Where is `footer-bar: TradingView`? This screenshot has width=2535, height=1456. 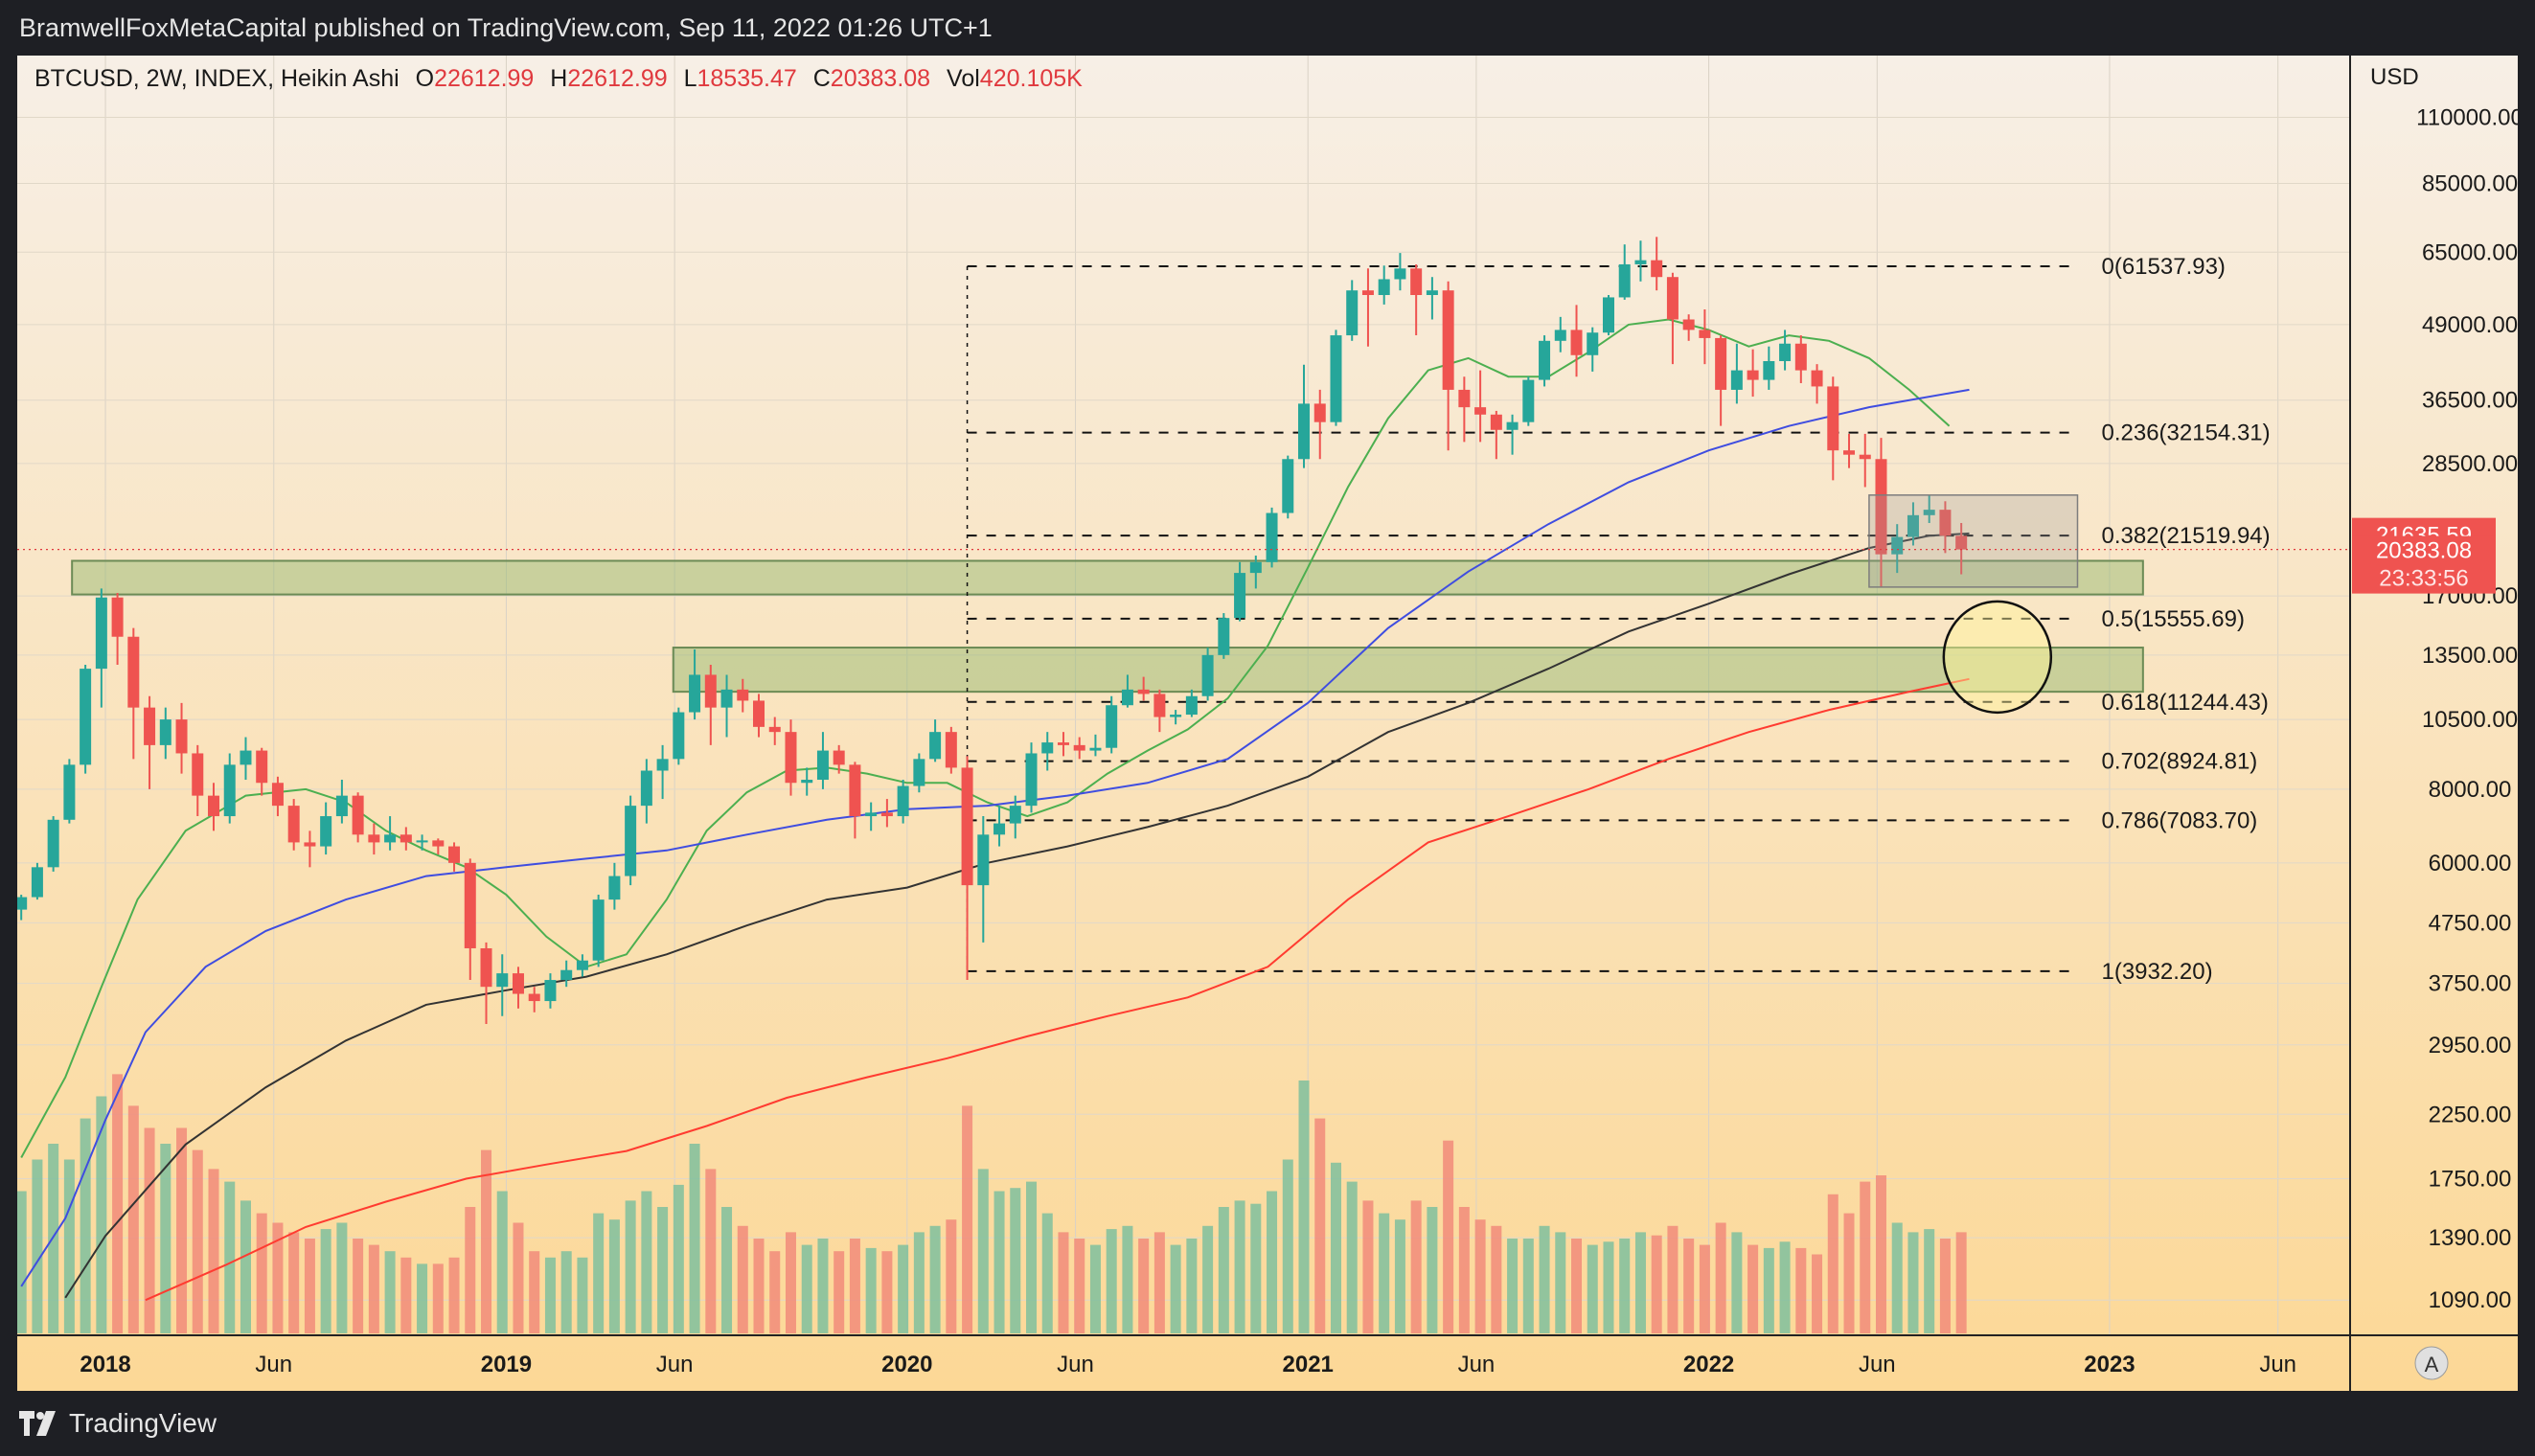 footer-bar: TradingView is located at coordinates (1267, 1423).